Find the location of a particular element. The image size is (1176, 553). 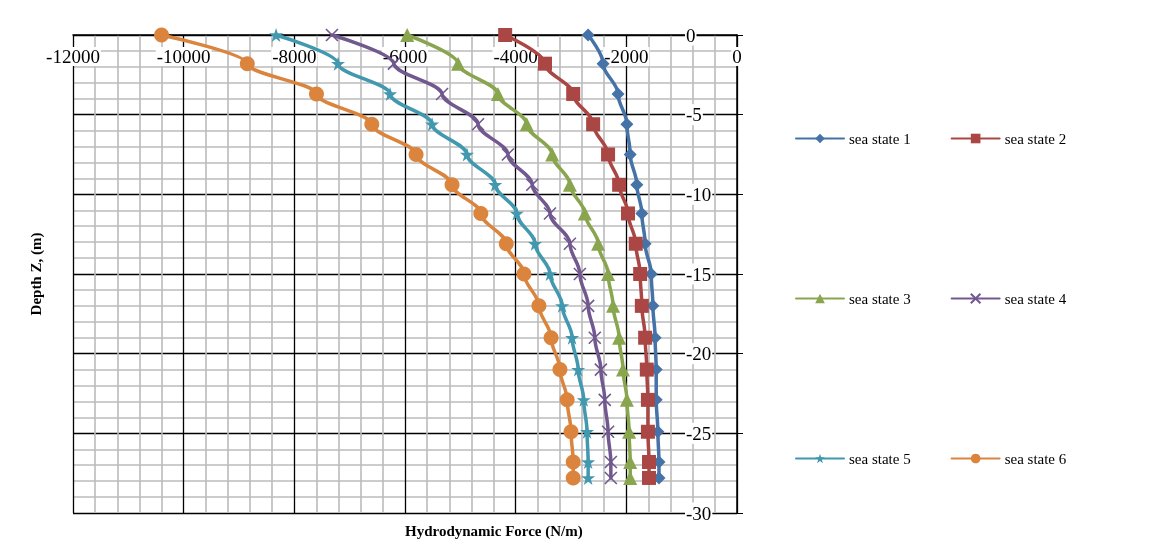

x-tick-label: -12000 is located at coordinates (73, 56).